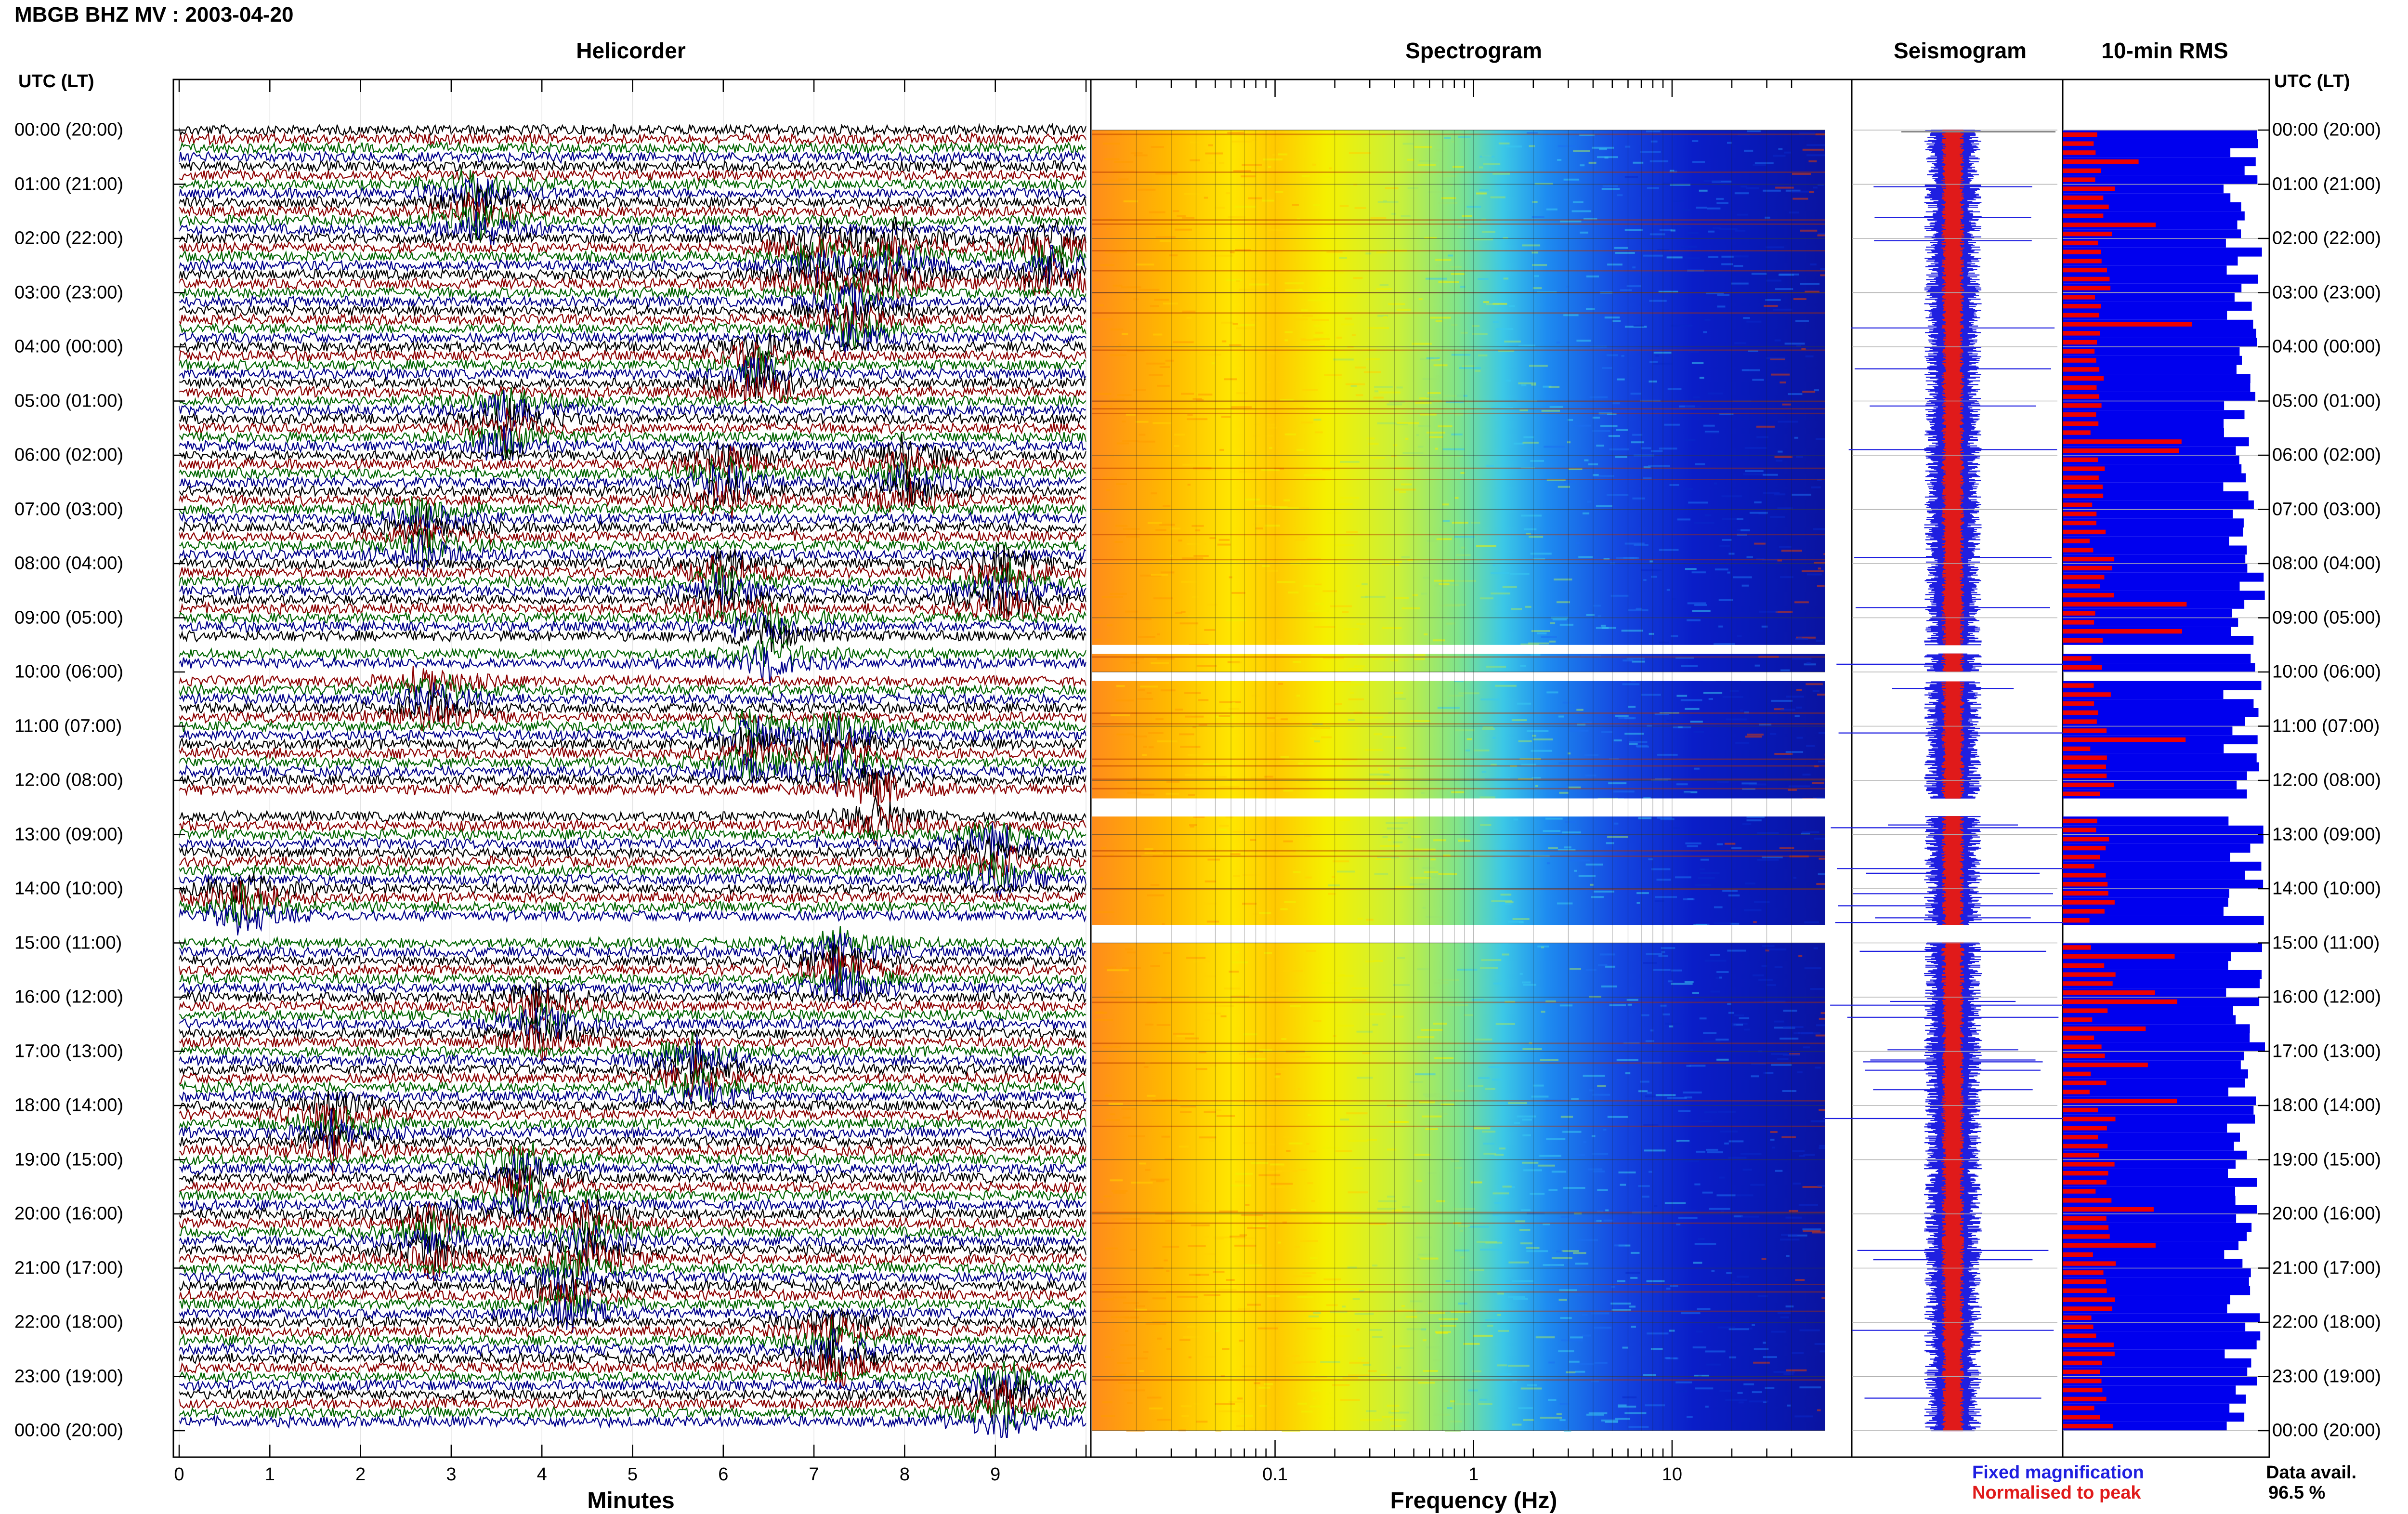  What do you see at coordinates (69, 997) in the screenshot?
I see `row-label-left: 16:00 (12:00)` at bounding box center [69, 997].